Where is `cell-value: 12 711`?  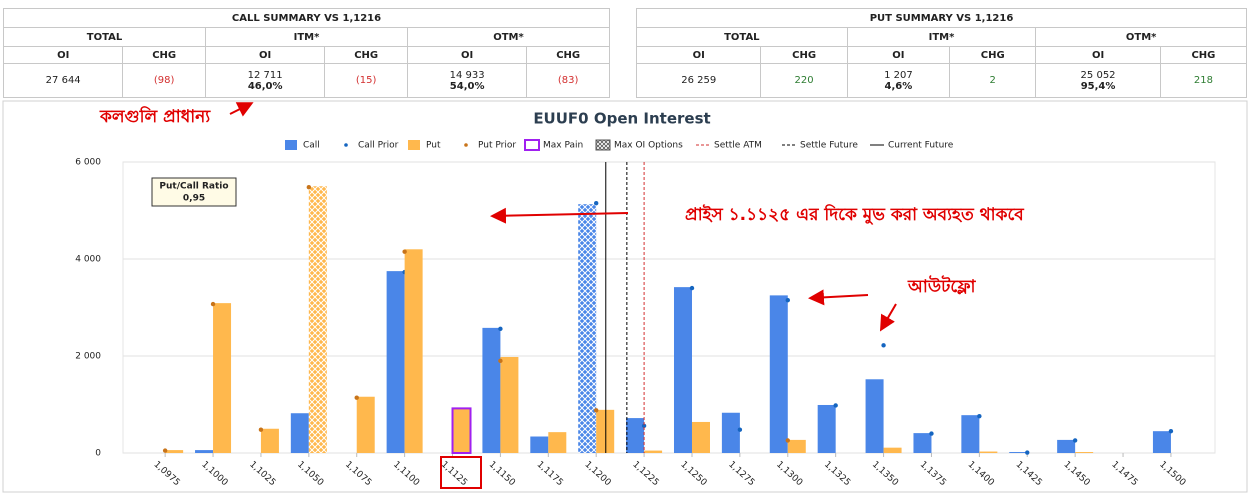
cell-value: 12 711 is located at coordinates (265, 75).